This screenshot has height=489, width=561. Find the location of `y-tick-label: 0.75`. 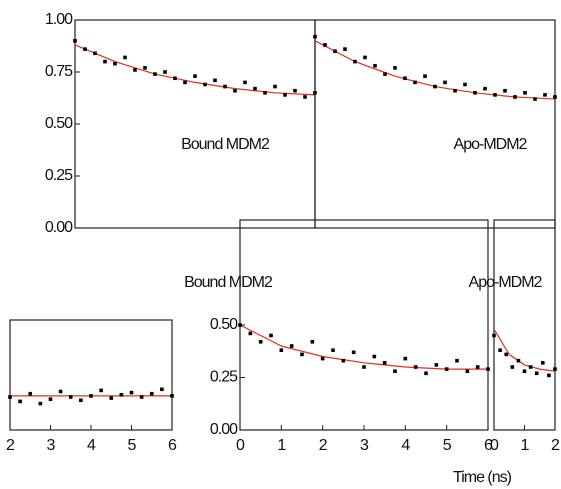

y-tick-label: 0.75 is located at coordinates (59, 71).